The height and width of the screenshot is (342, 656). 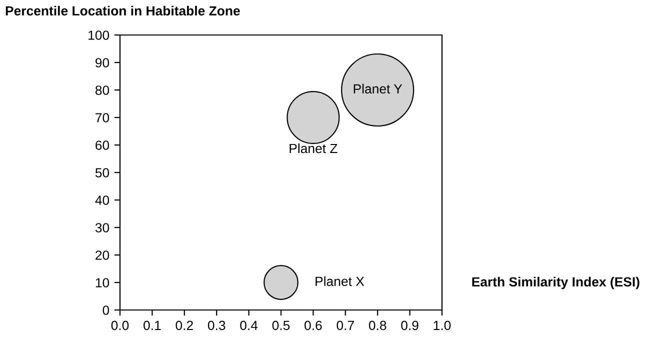 I want to click on y-axis-title: Percentile Location in Habitable Zone, so click(x=123, y=11).